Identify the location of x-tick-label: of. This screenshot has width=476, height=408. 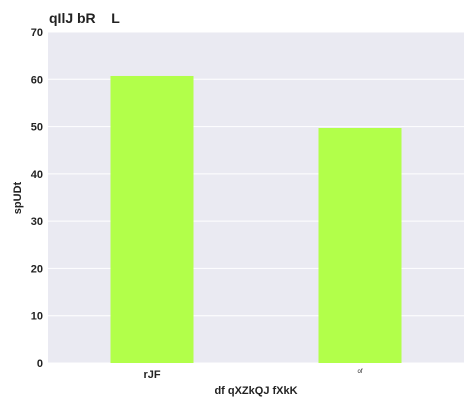
(359, 372).